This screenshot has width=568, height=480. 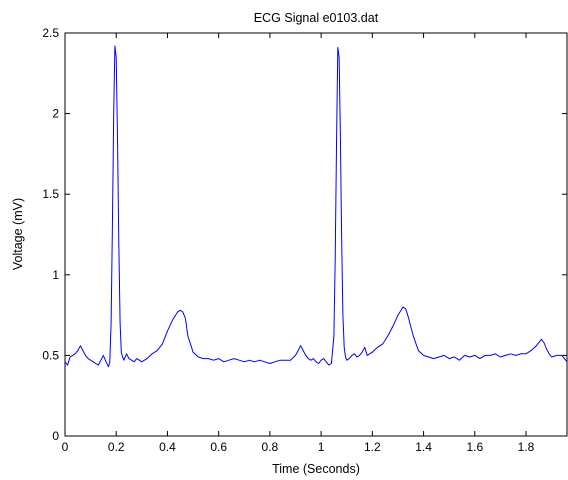 What do you see at coordinates (55, 114) in the screenshot?
I see `y-tick-label: 2` at bounding box center [55, 114].